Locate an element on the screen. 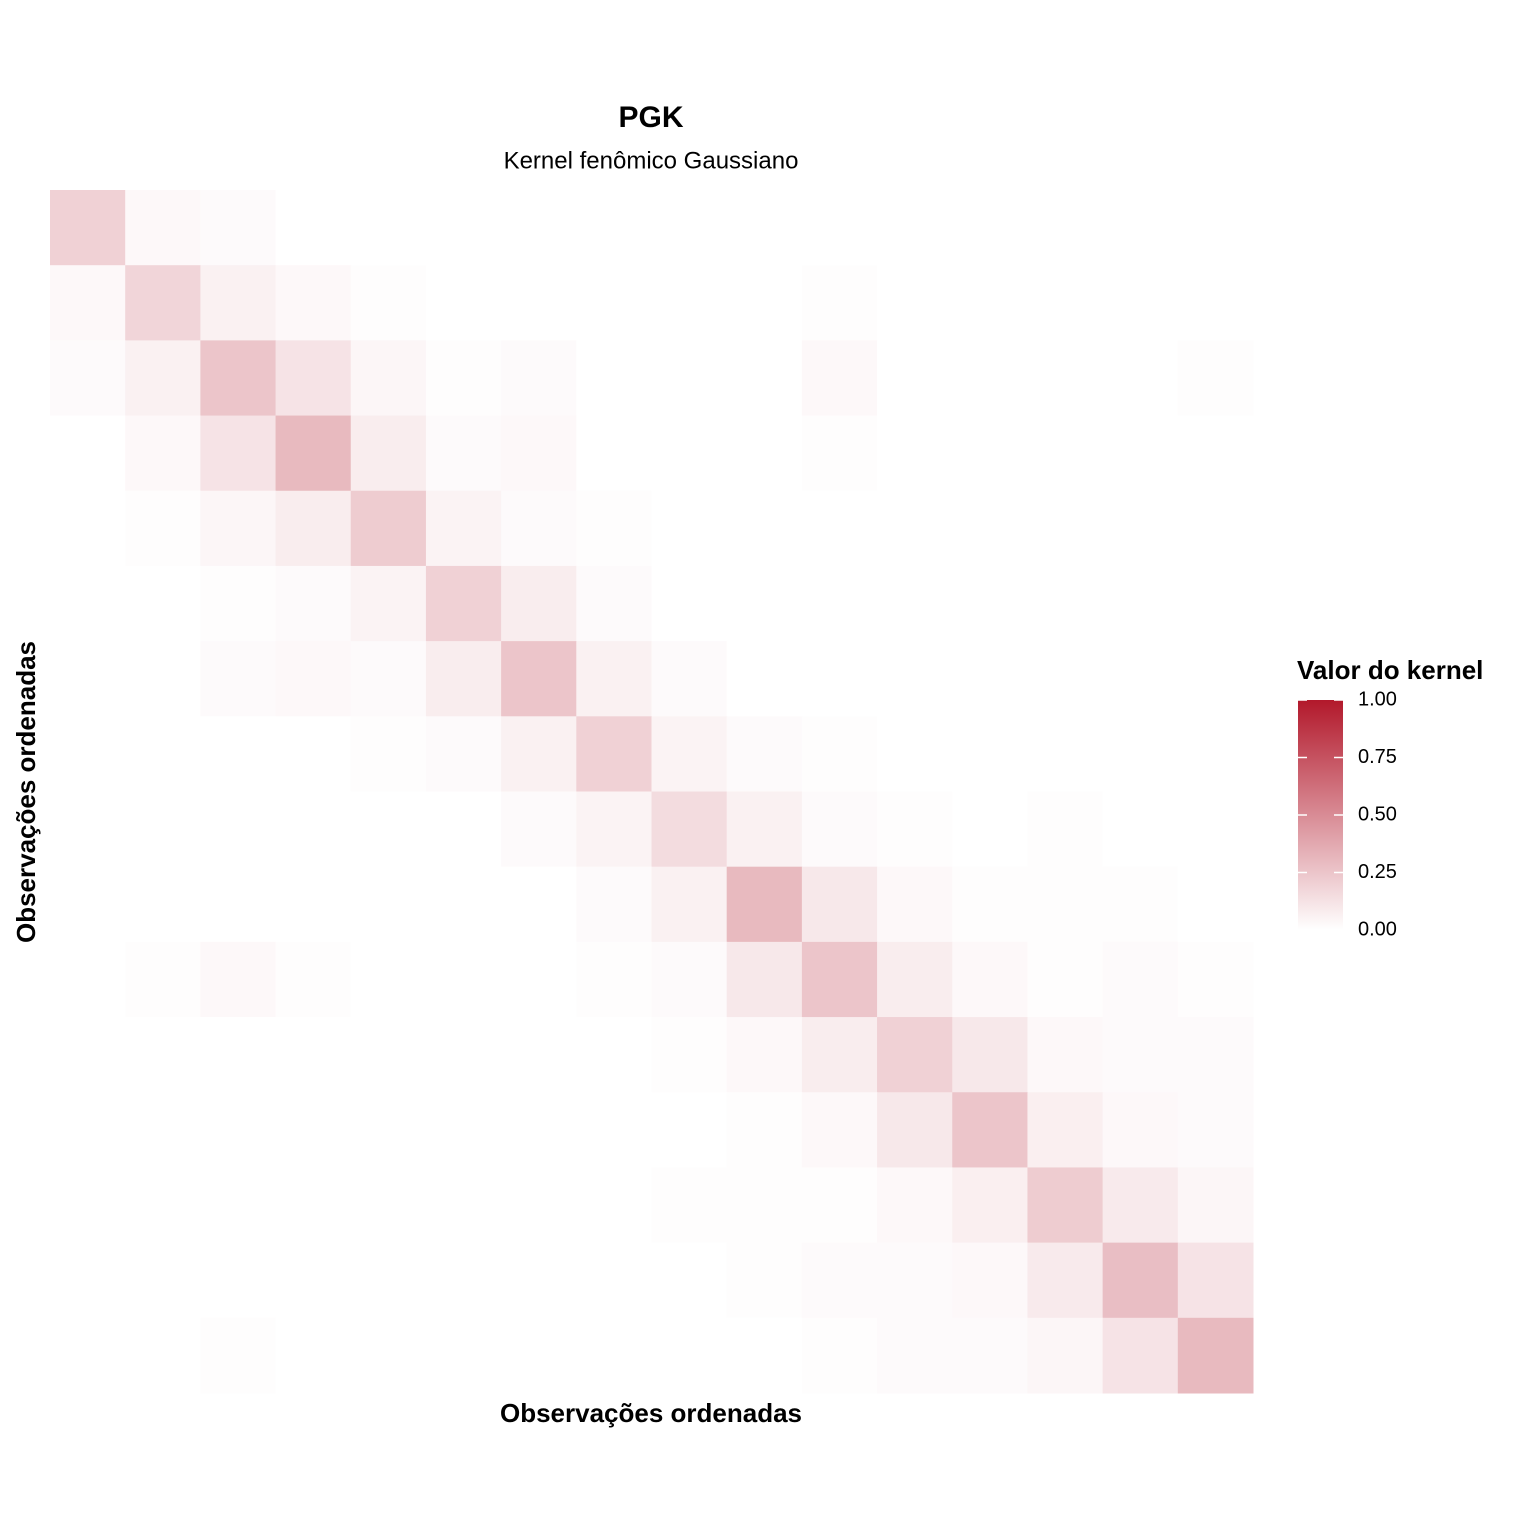  colorbar-tick-label: 0.50 is located at coordinates (1377, 814).